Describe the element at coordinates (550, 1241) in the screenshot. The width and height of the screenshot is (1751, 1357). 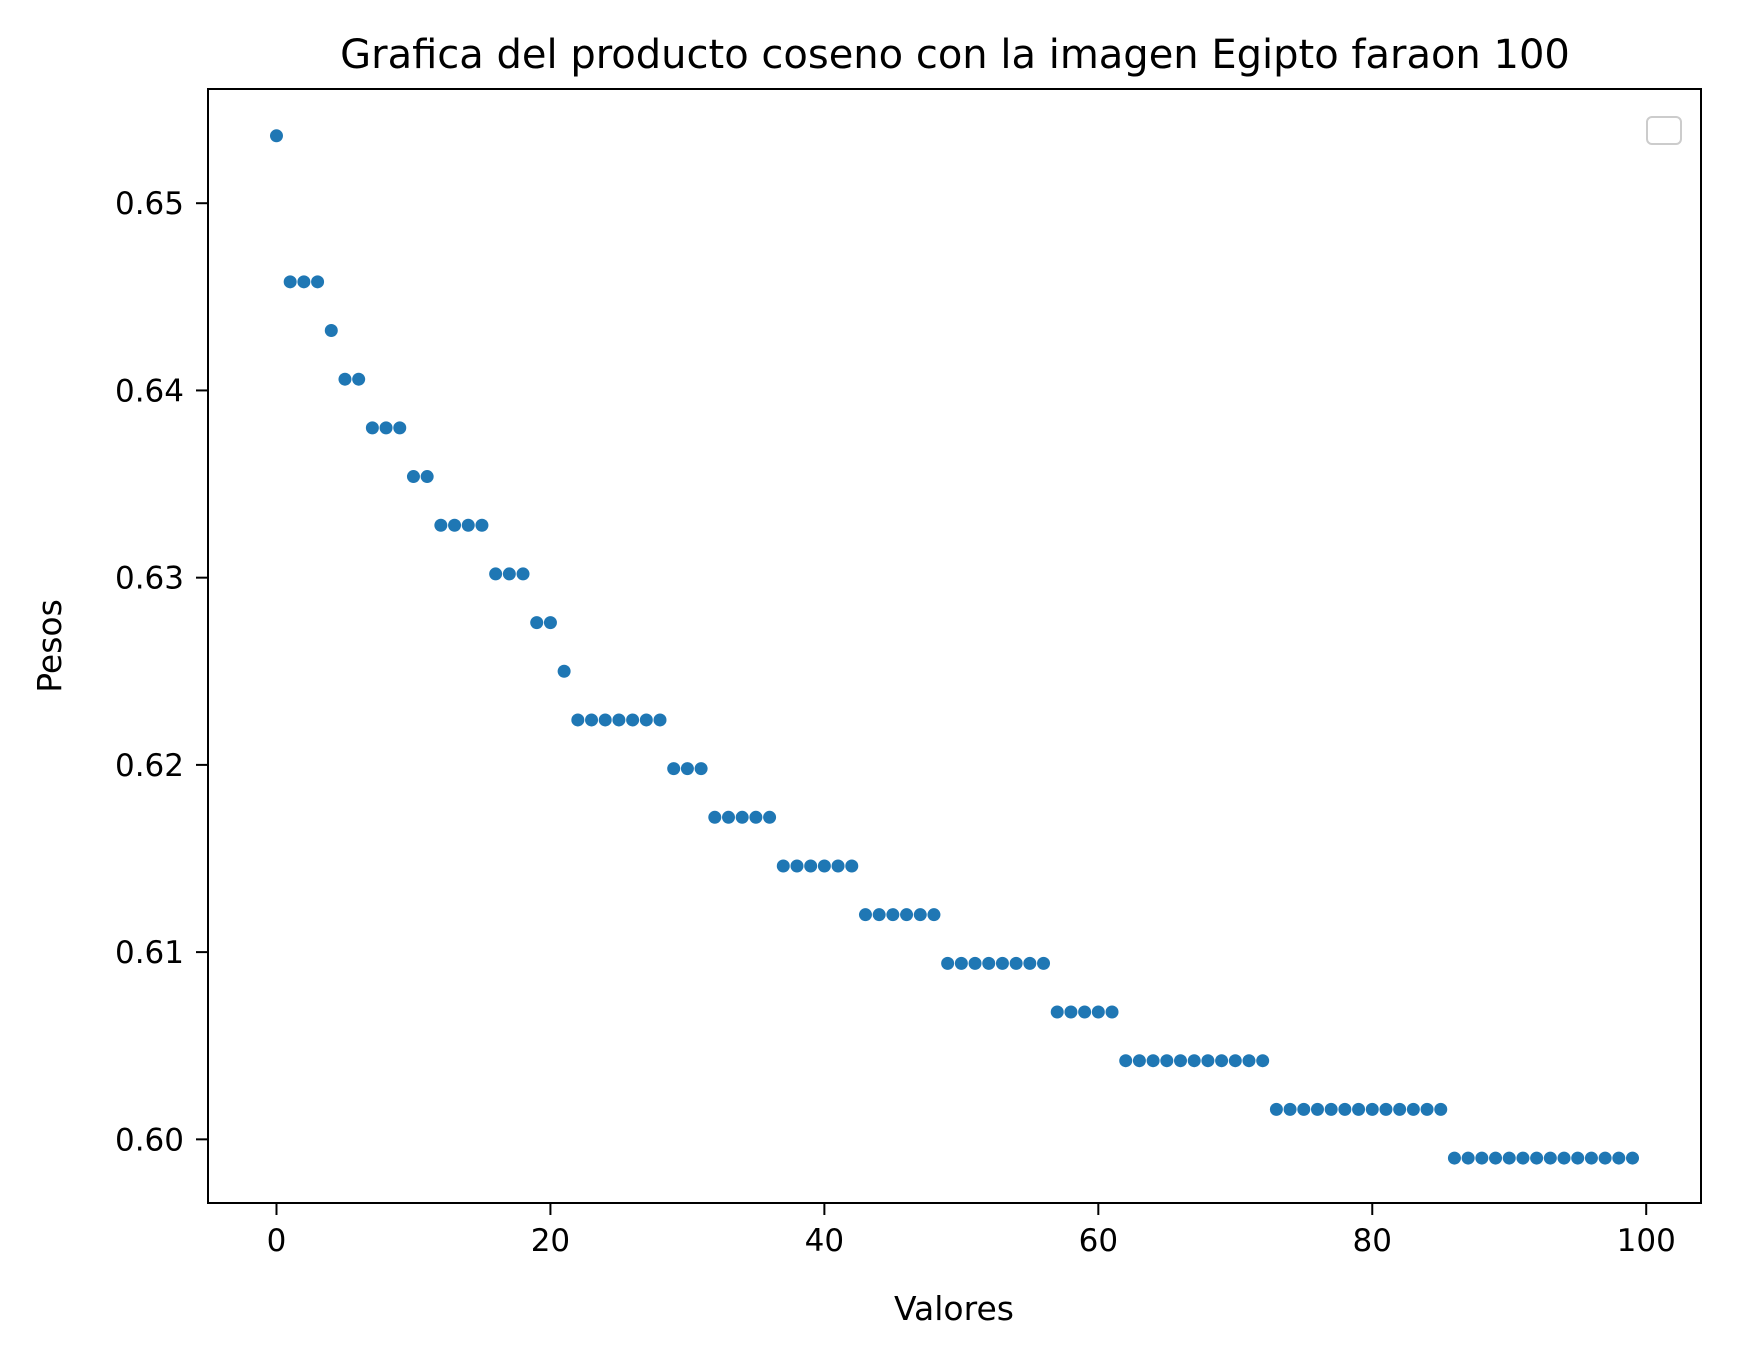
I see `x-tick-label: 20` at that location.